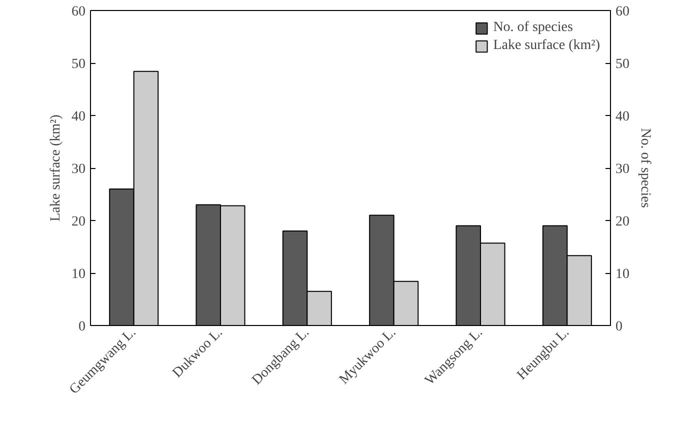 This screenshot has width=676, height=440. What do you see at coordinates (623, 12) in the screenshot?
I see `y2-tick-label: 60` at bounding box center [623, 12].